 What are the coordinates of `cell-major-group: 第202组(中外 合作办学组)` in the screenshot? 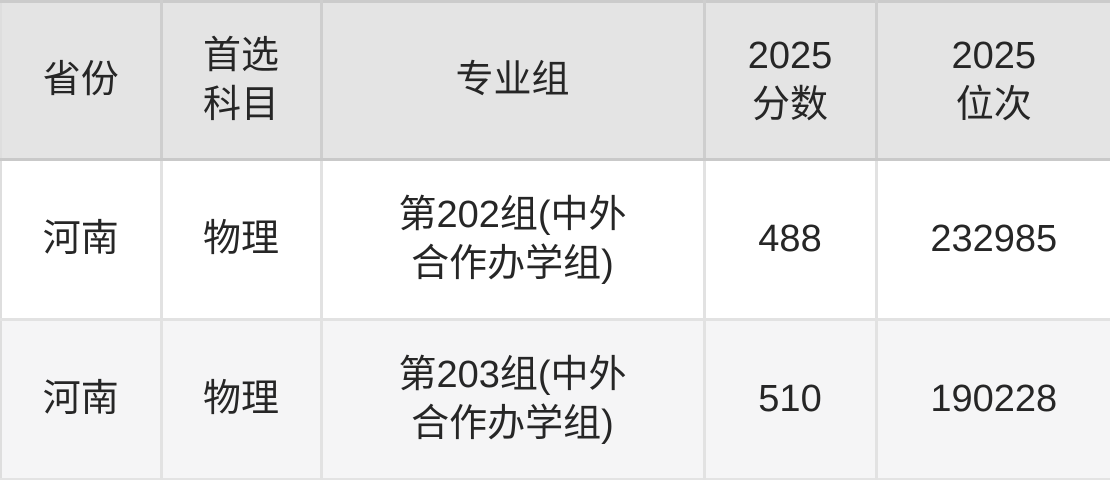 It's located at (513, 240).